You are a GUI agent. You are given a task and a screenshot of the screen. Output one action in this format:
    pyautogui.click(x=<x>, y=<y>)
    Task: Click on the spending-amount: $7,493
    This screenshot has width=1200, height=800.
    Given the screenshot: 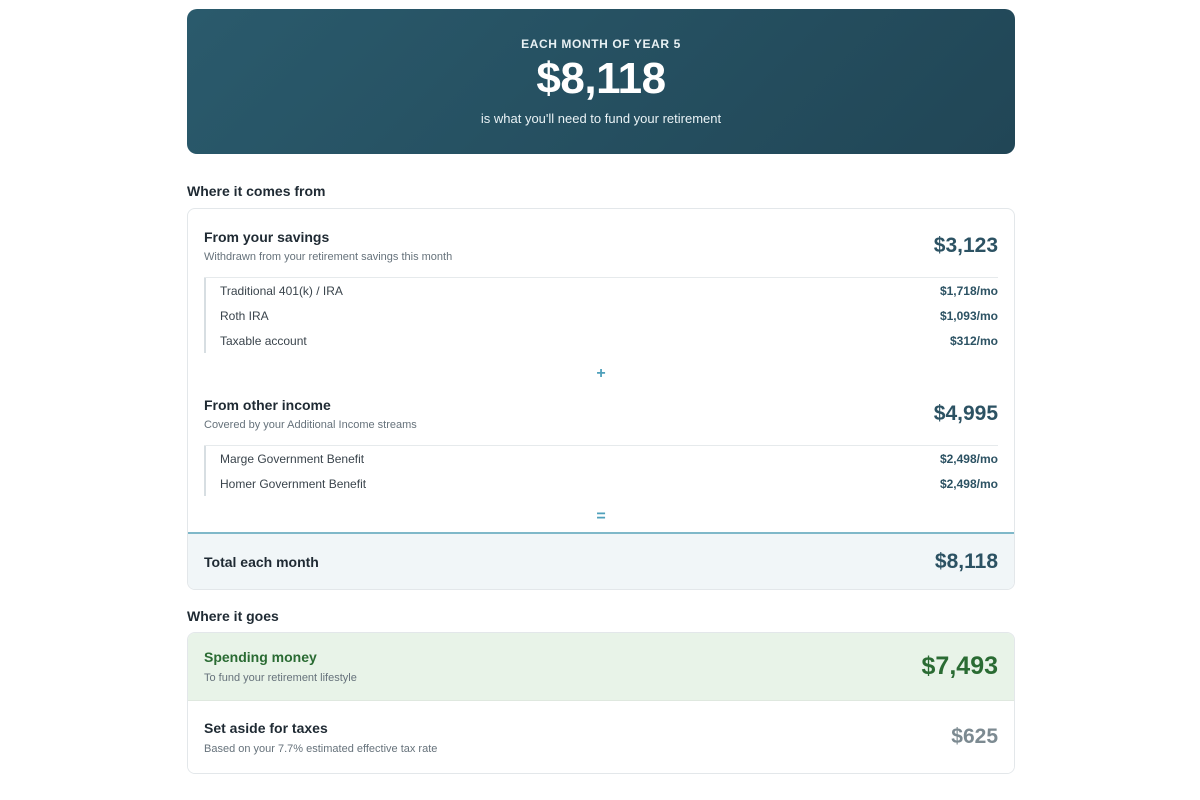 What is the action you would take?
    pyautogui.click(x=959, y=666)
    